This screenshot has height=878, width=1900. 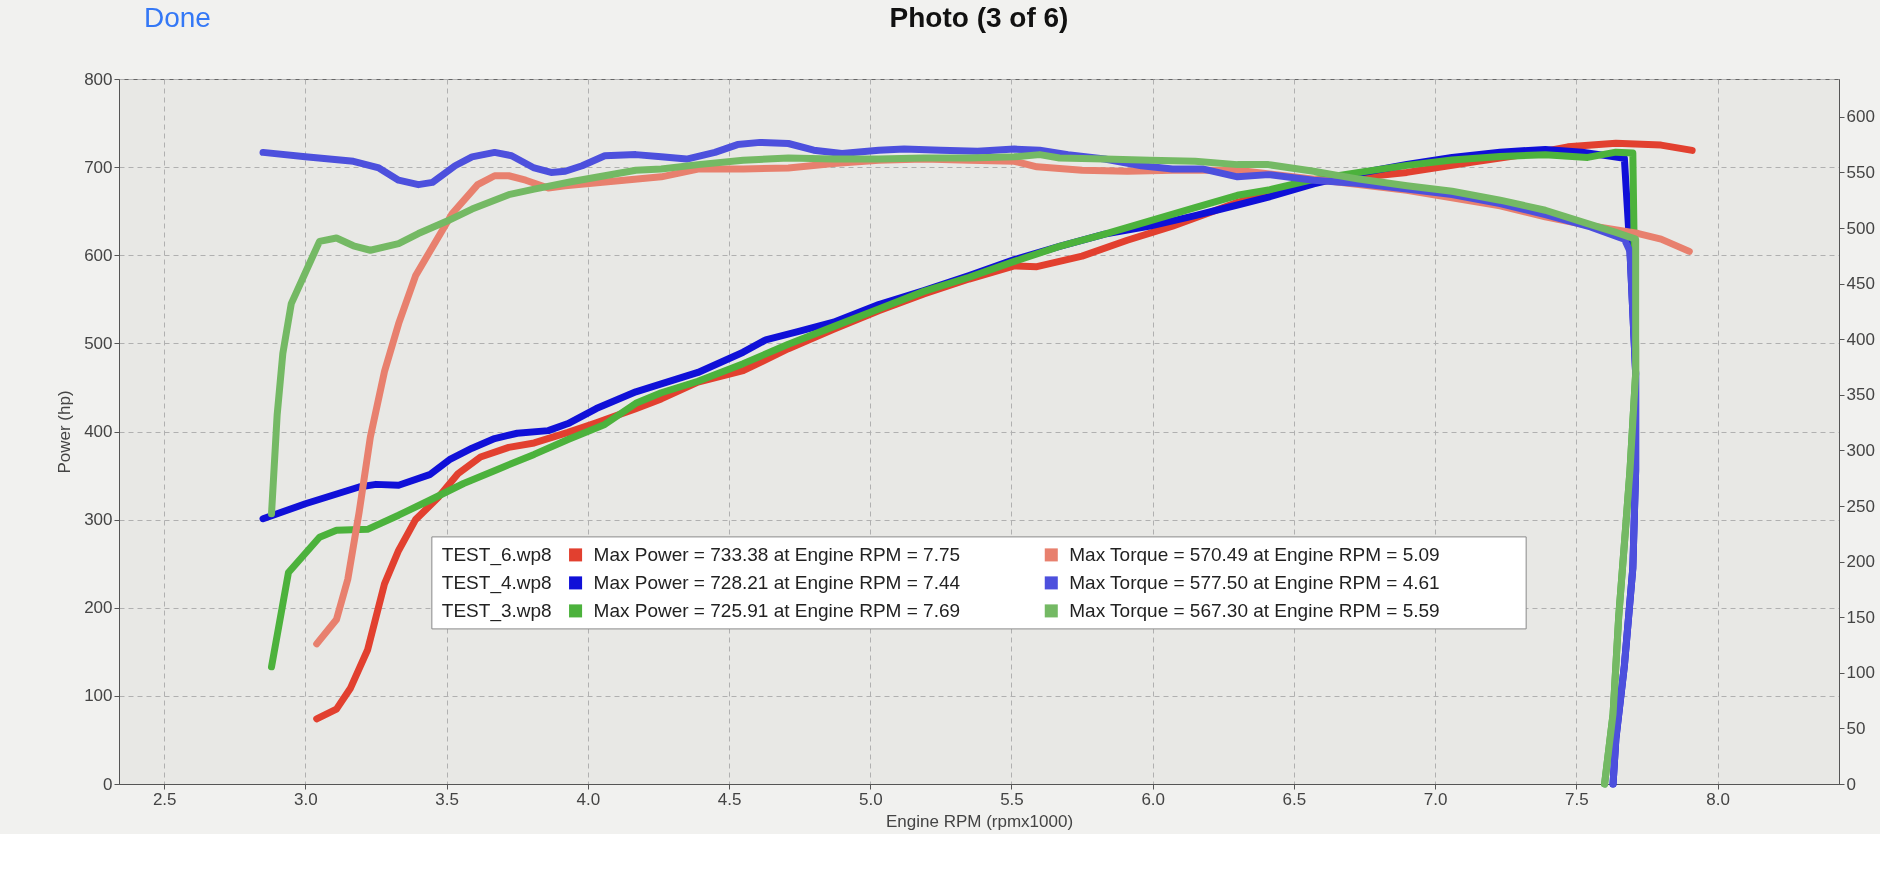 I want to click on y2-tick-label: 400, so click(x=1860, y=339).